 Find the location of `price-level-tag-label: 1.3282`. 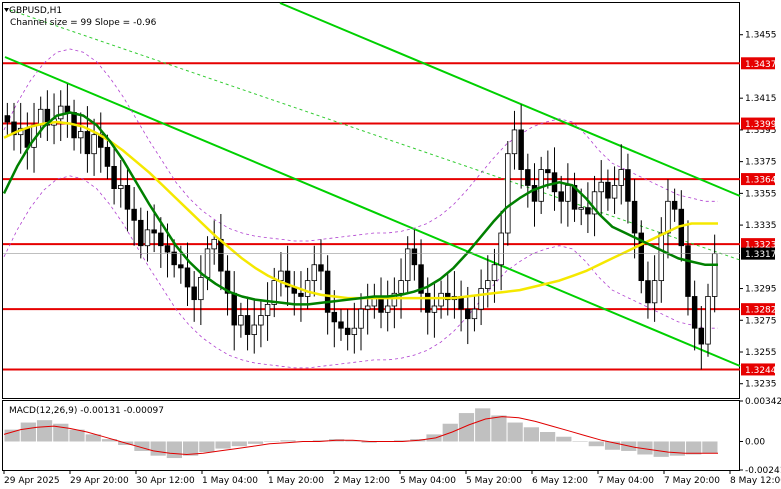

price-level-tag-label: 1.3282 is located at coordinates (761, 311).